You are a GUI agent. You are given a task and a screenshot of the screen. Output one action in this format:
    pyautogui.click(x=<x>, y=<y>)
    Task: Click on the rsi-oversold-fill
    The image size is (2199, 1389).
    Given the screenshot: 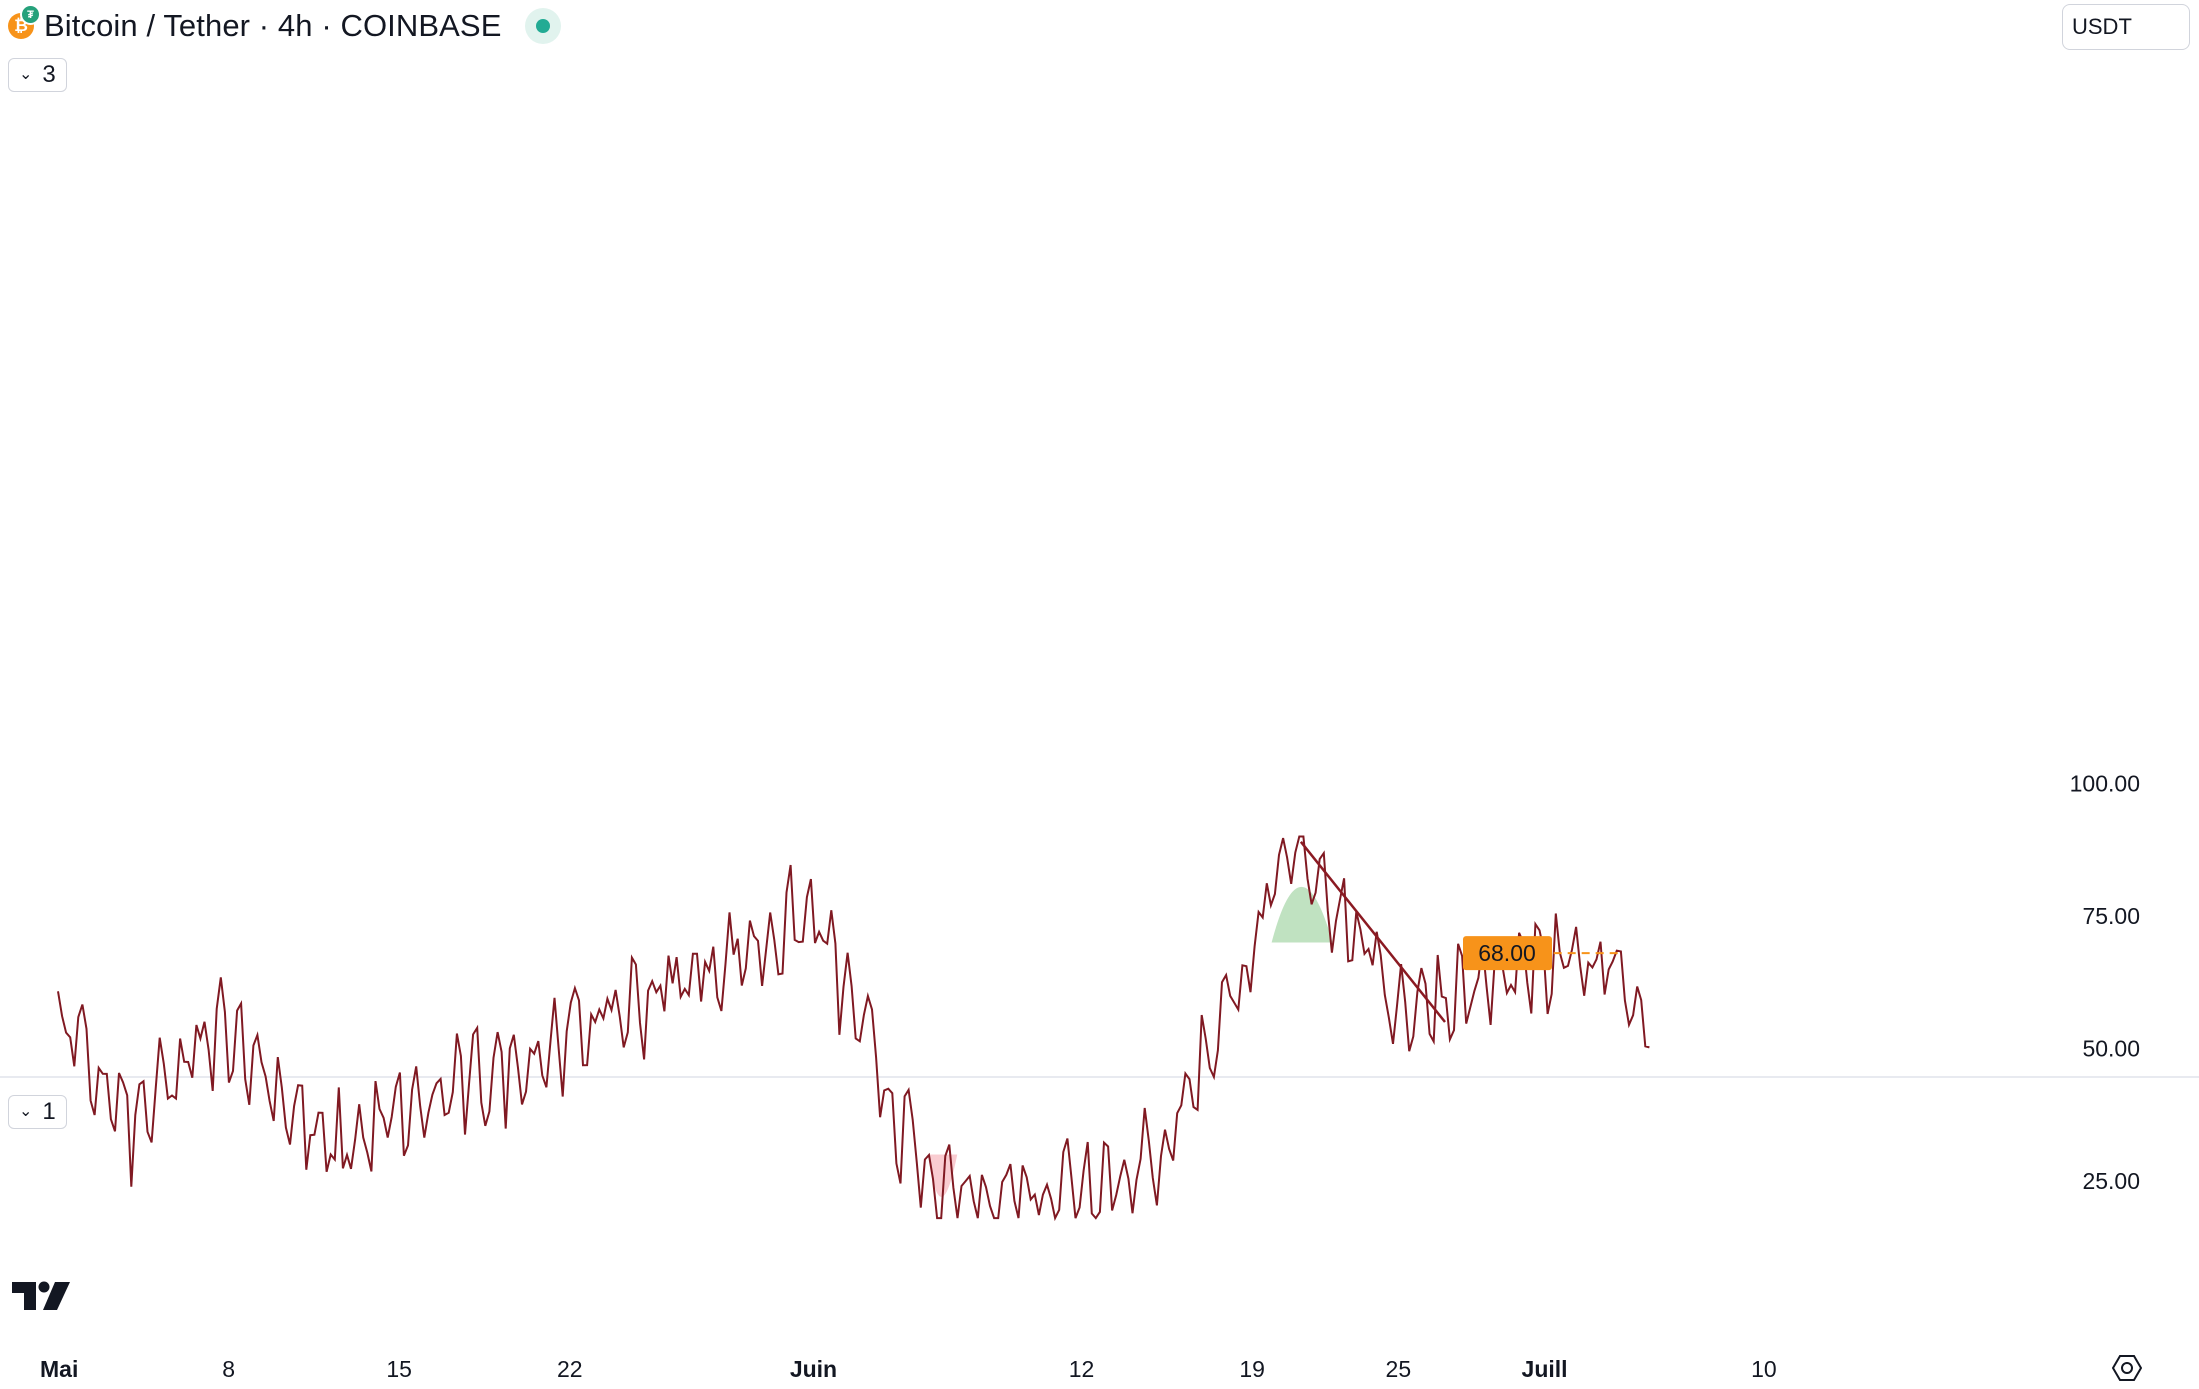 What is the action you would take?
    pyautogui.click(x=943, y=1175)
    